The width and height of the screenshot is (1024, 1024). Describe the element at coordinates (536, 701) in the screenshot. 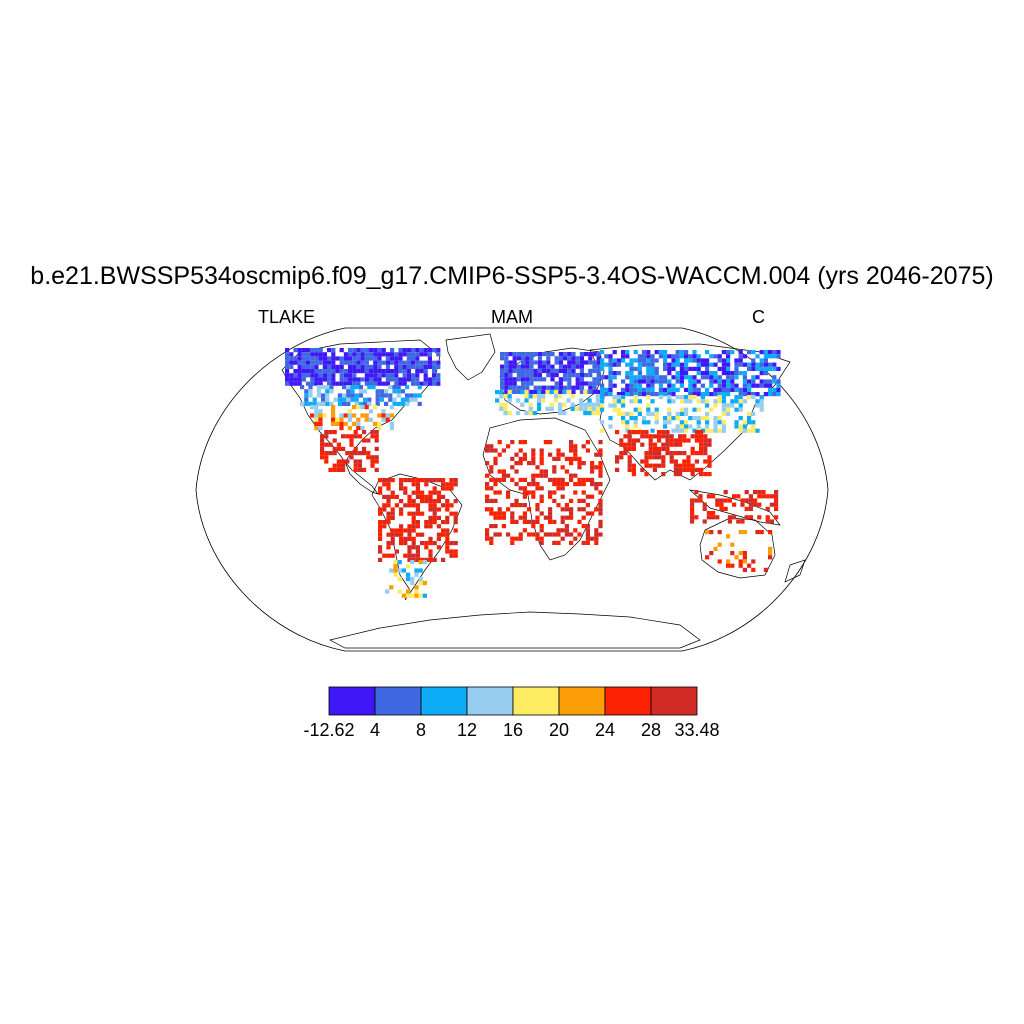

I see `colorbar-box` at that location.